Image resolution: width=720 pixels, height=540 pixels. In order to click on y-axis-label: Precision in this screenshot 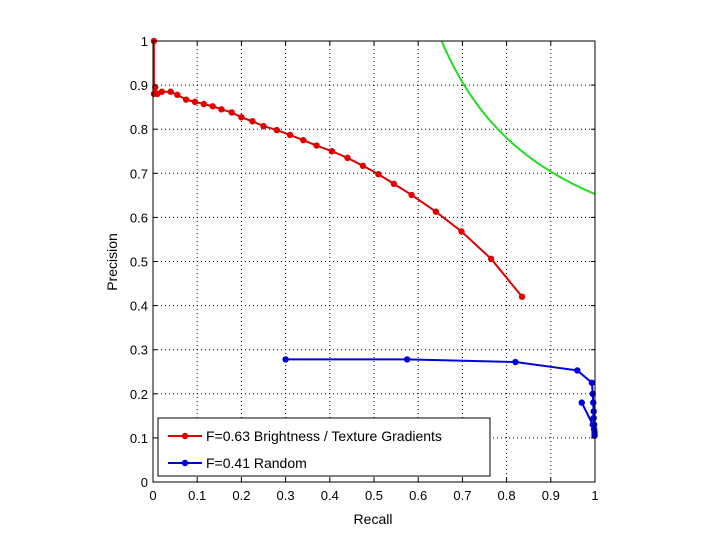, I will do `click(112, 262)`.